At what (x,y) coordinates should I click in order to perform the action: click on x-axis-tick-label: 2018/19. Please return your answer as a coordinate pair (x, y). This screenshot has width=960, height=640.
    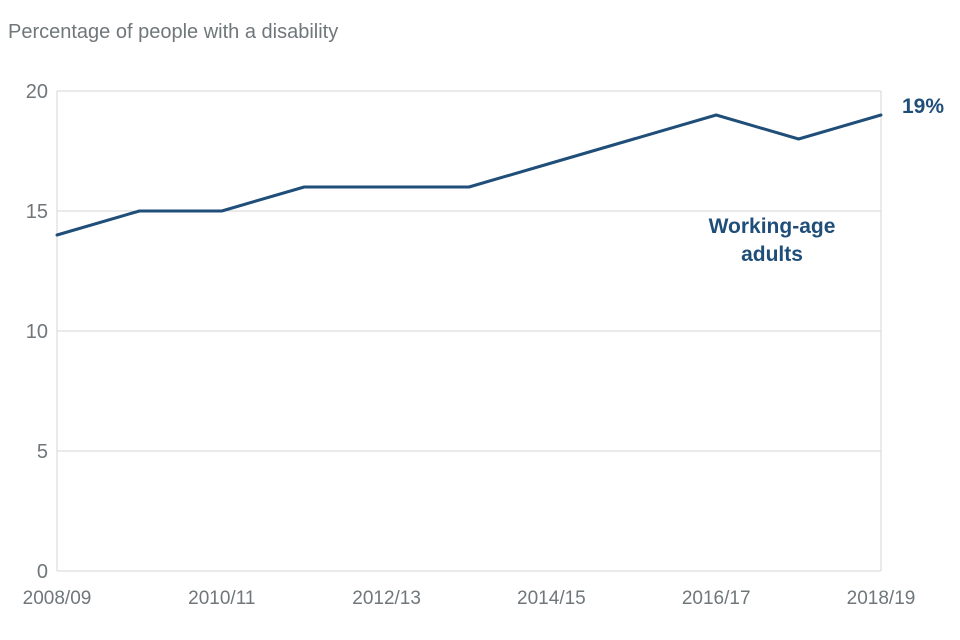
    Looking at the image, I should click on (881, 598).